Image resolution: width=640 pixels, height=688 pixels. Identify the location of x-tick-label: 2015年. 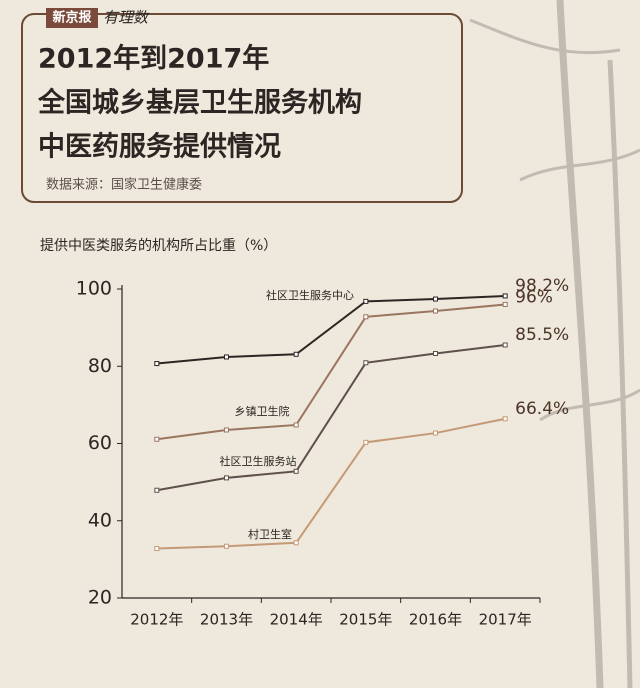
(365, 620).